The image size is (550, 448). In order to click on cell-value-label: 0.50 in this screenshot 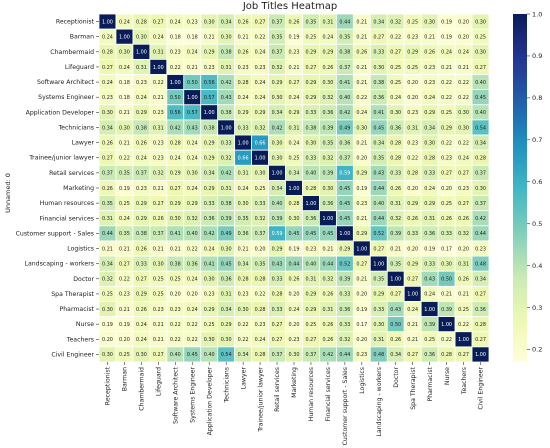, I will do `click(192, 83)`.